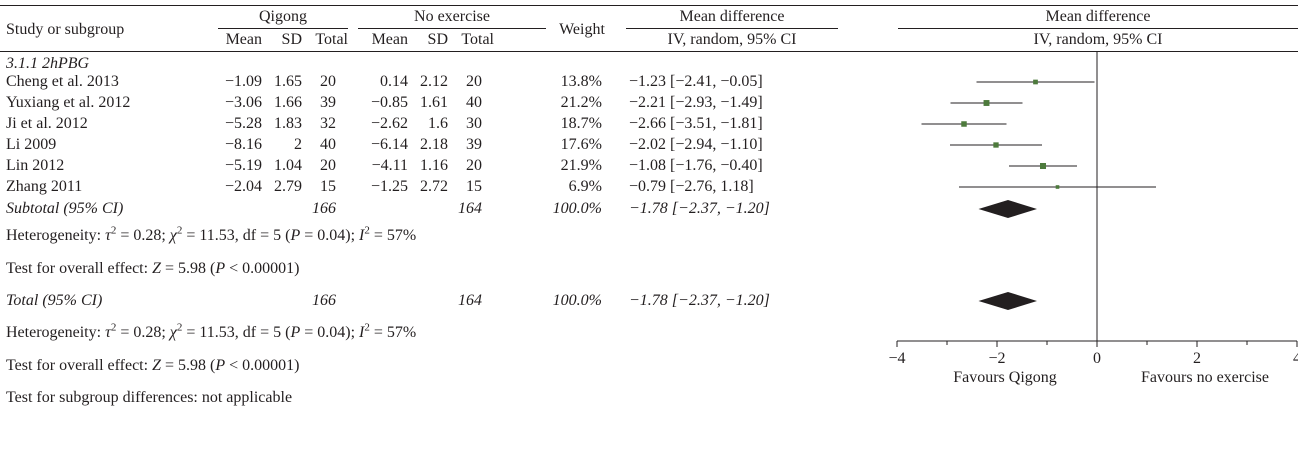 Image resolution: width=1298 pixels, height=464 pixels. I want to click on plot-md-header: Mean difference, so click(1098, 16).